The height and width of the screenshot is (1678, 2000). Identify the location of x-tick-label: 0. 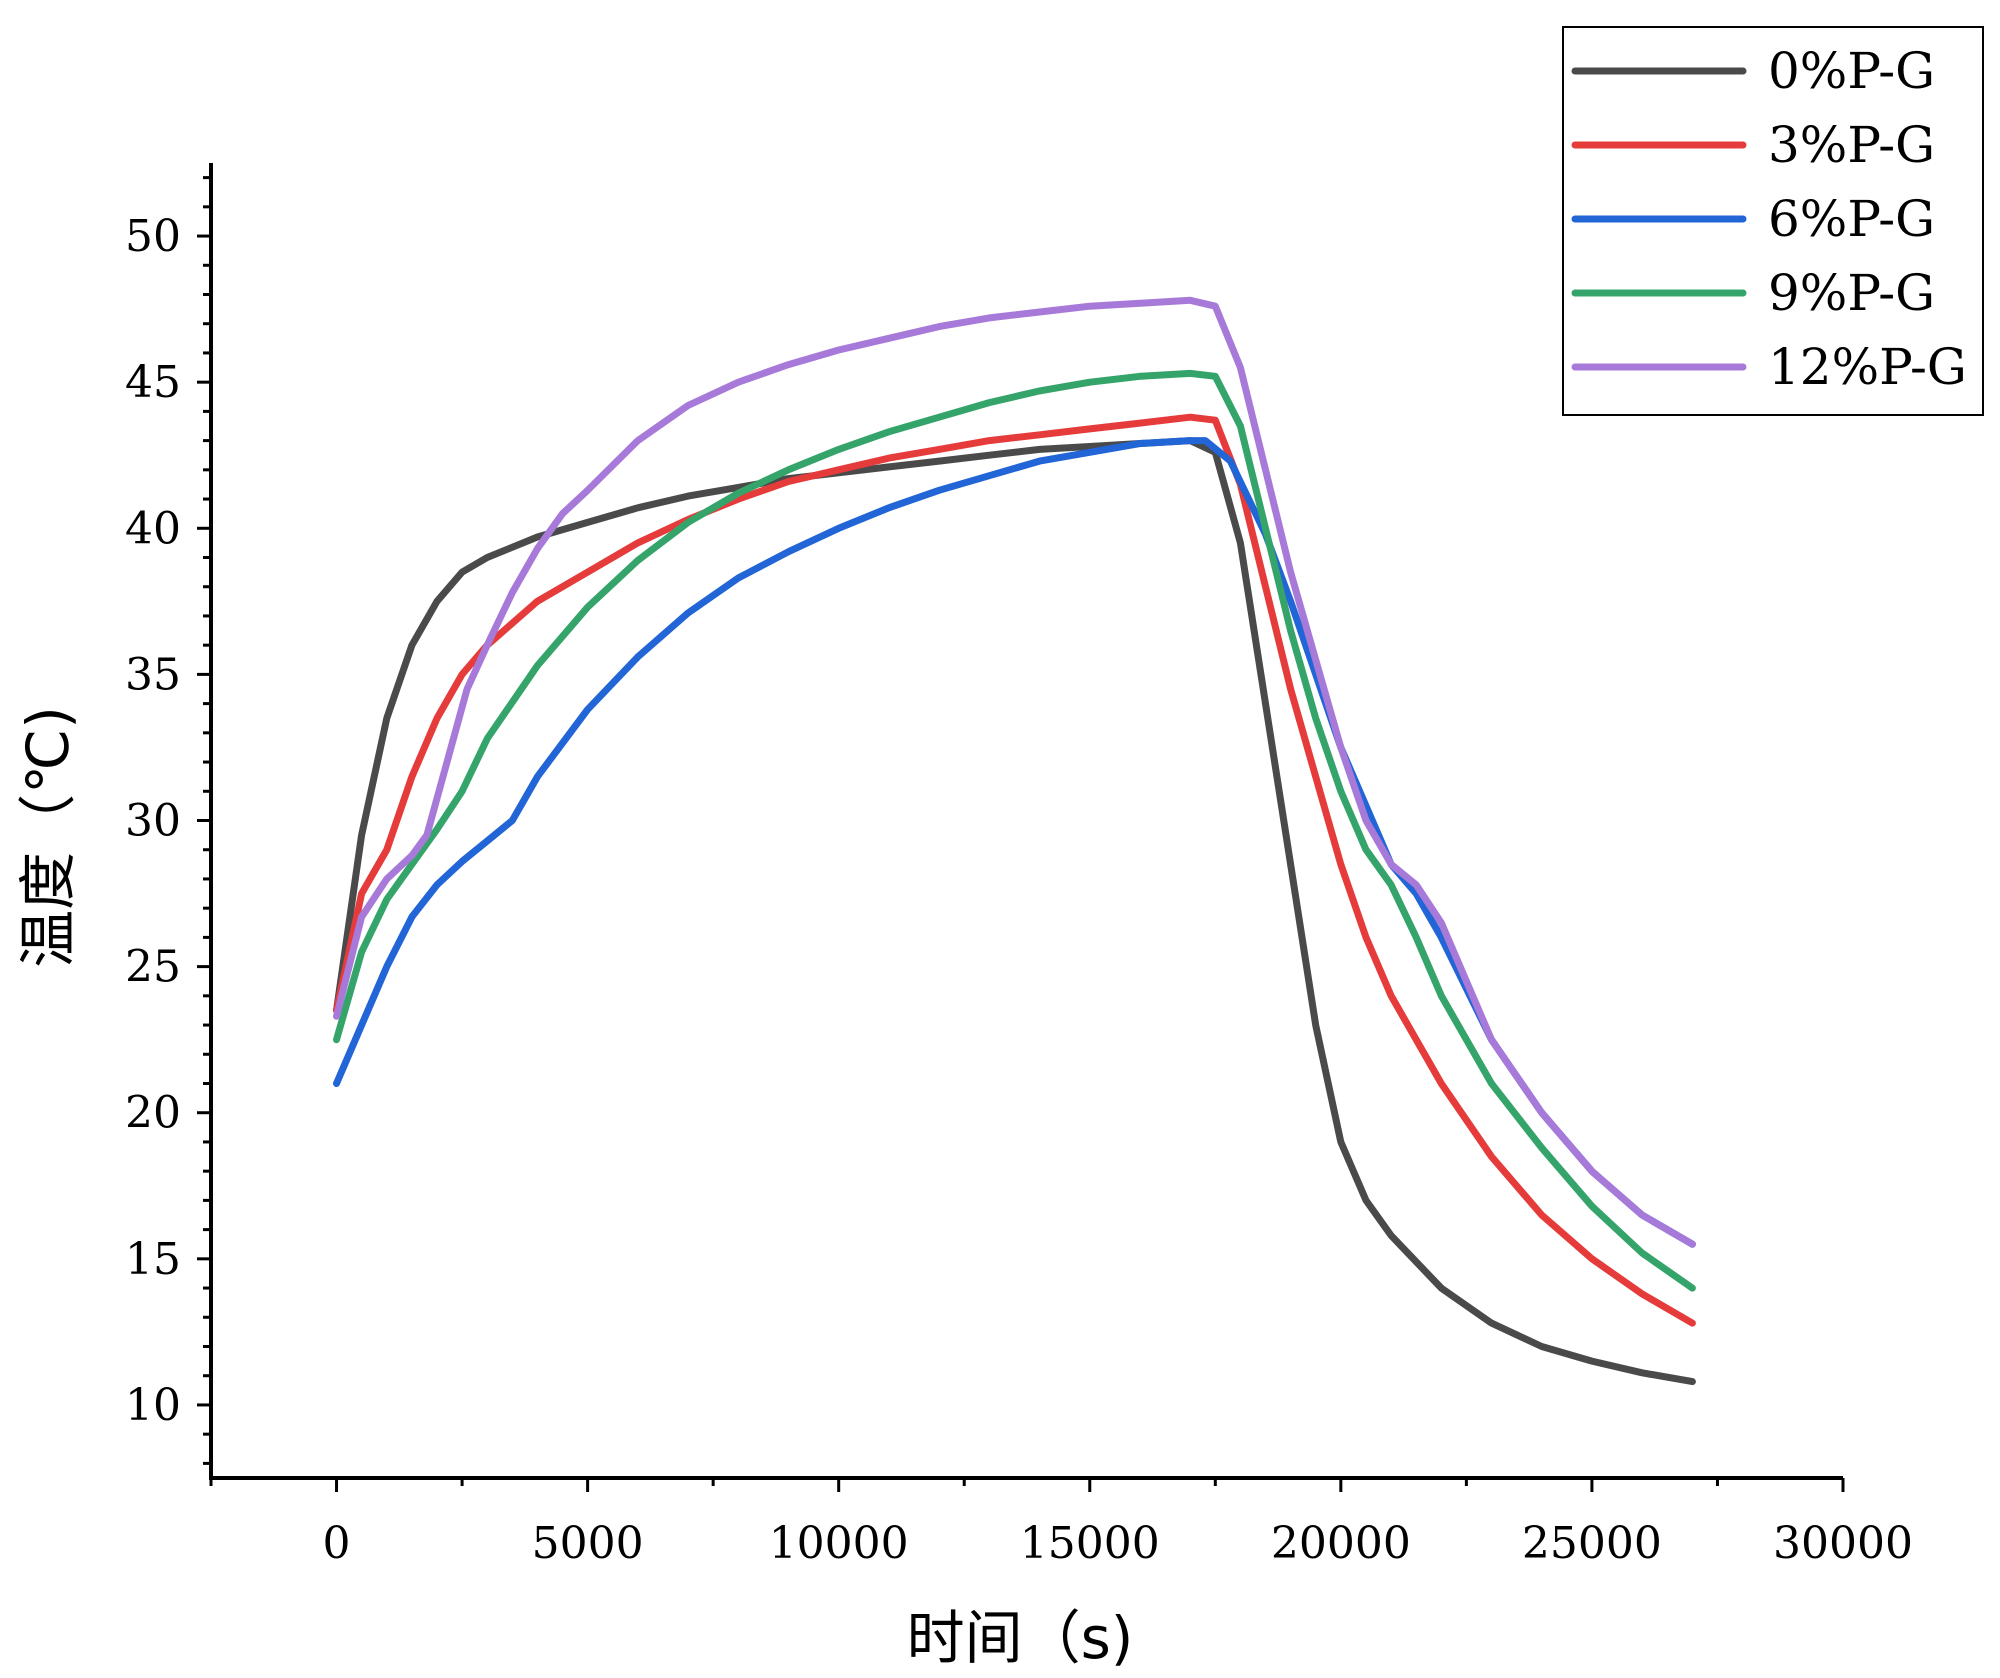
(337, 1543).